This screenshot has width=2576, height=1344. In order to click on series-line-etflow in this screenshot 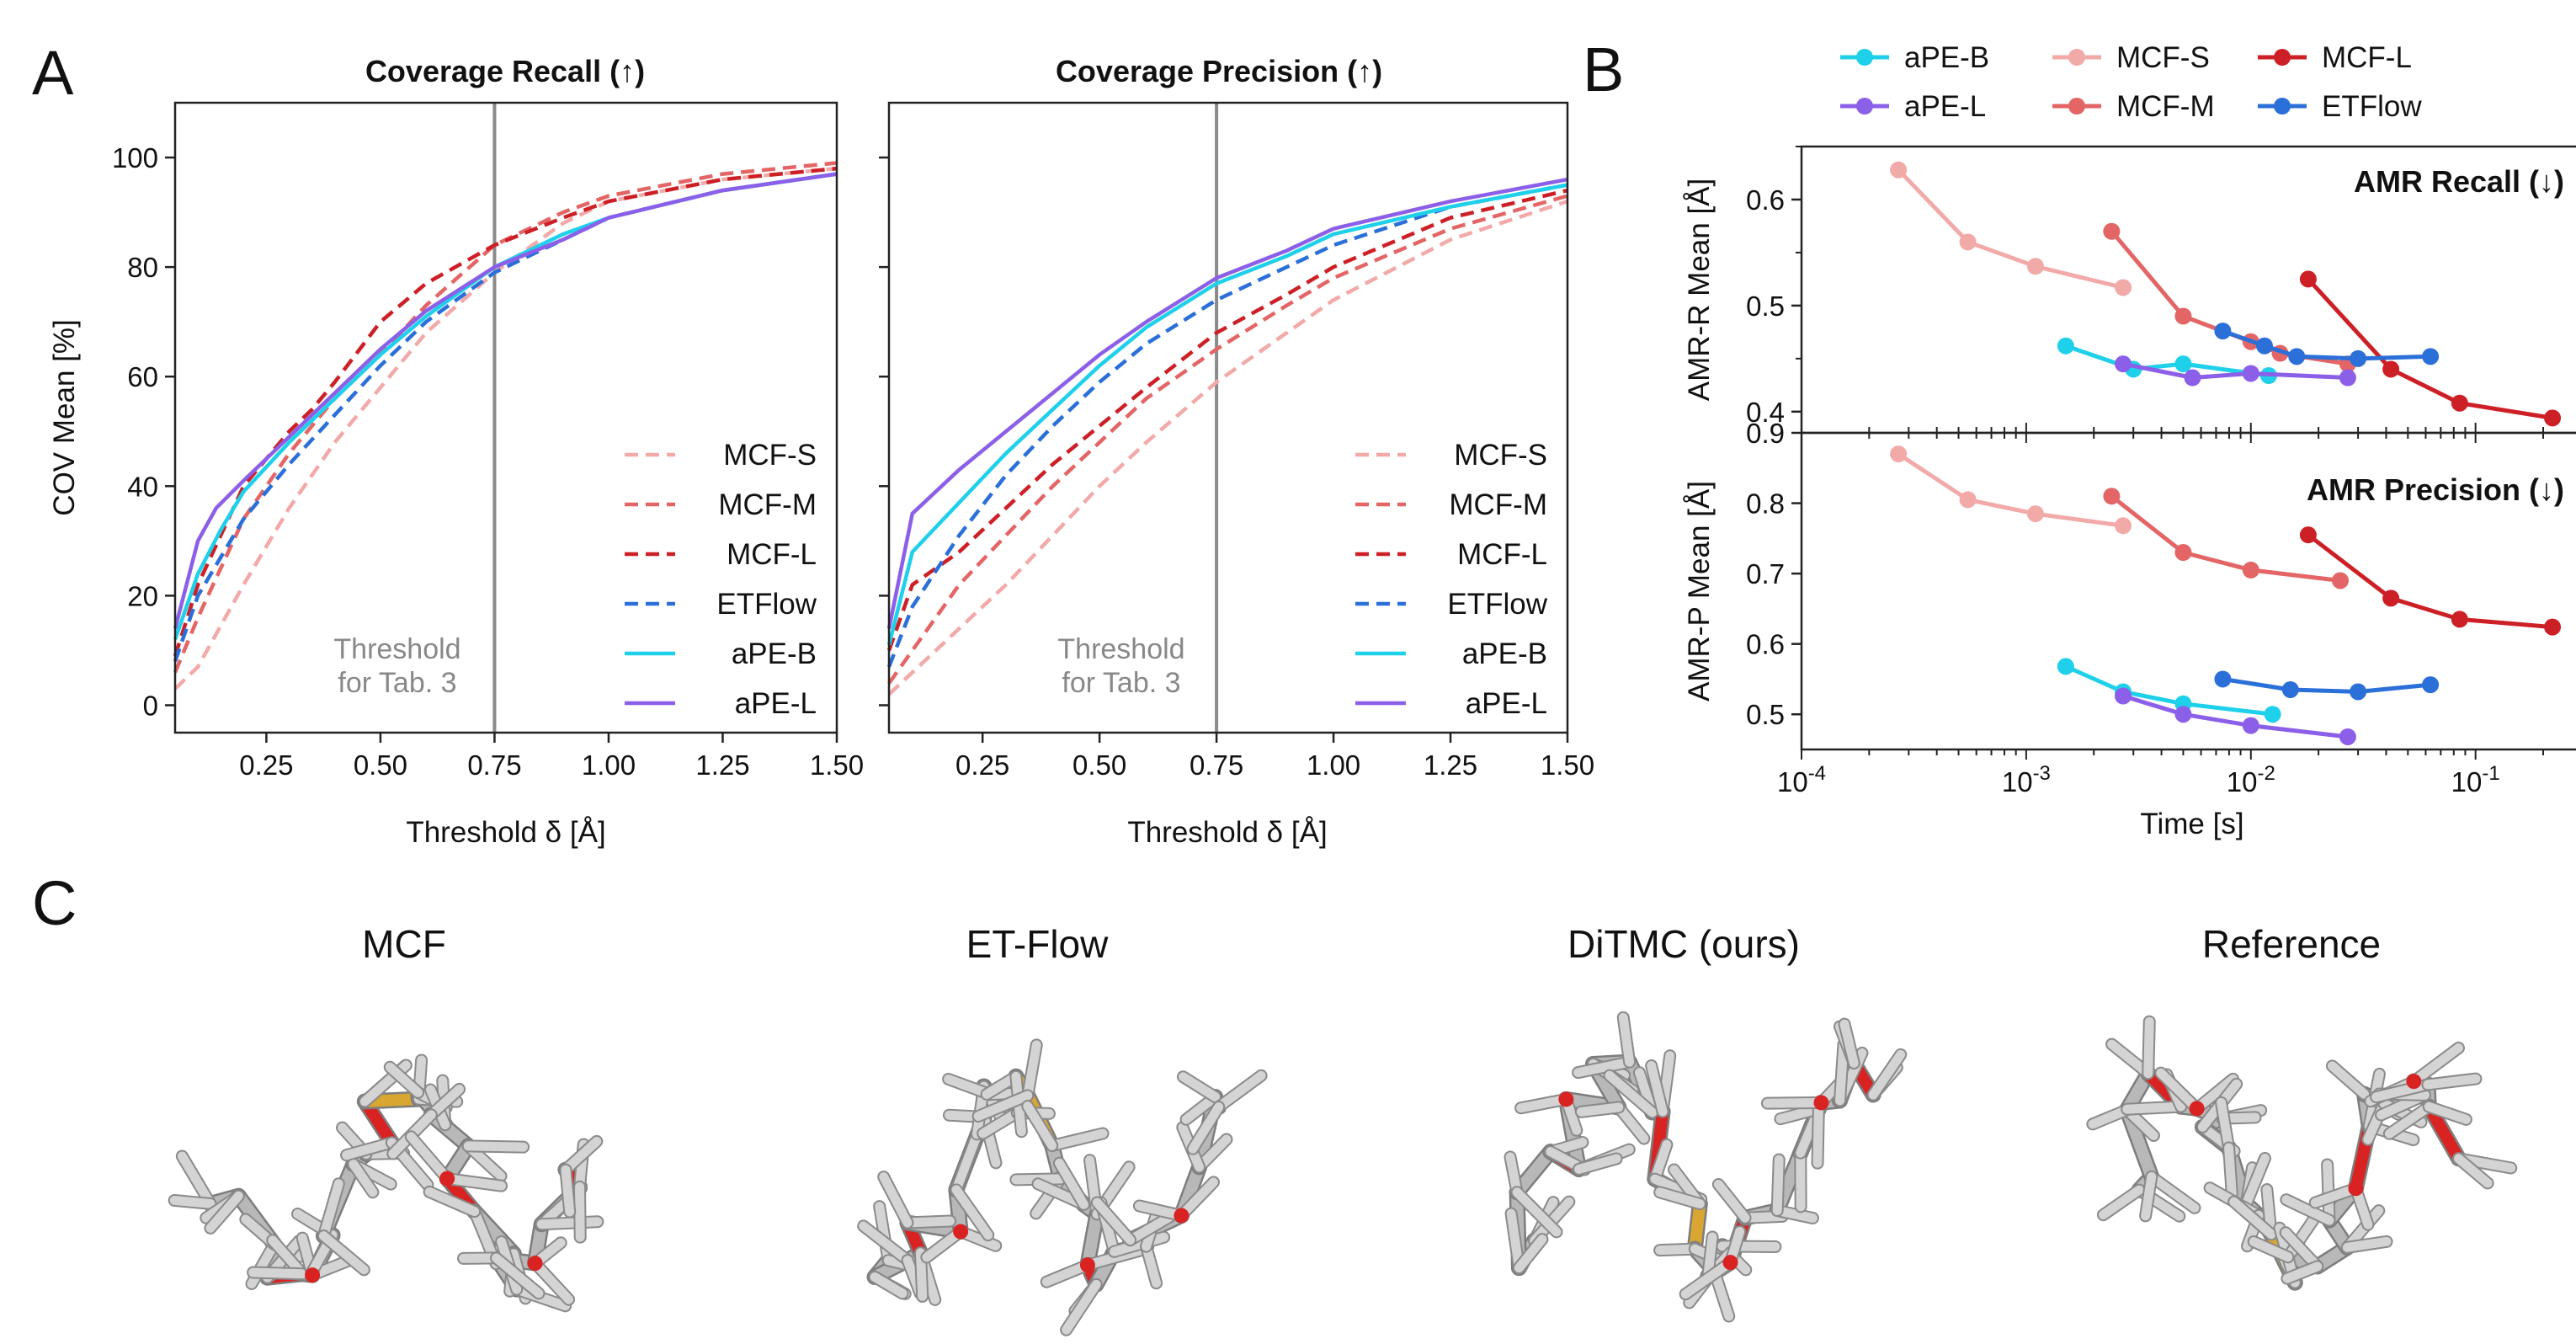, I will do `click(1227, 425)`.